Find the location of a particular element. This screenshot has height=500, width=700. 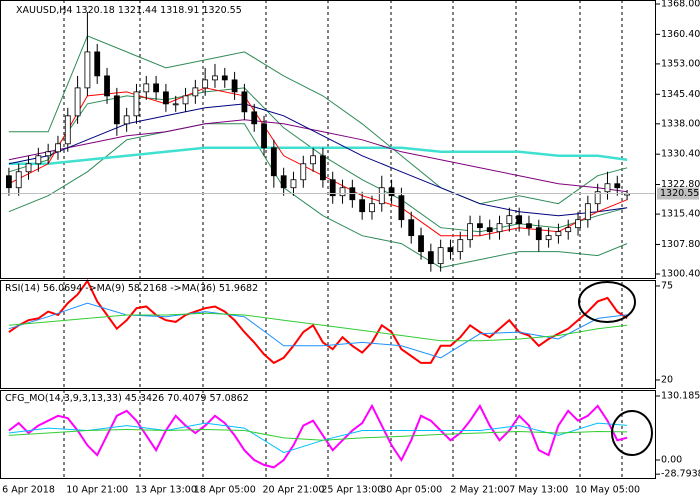

y-tick-label: -28.7938 is located at coordinates (680, 474).